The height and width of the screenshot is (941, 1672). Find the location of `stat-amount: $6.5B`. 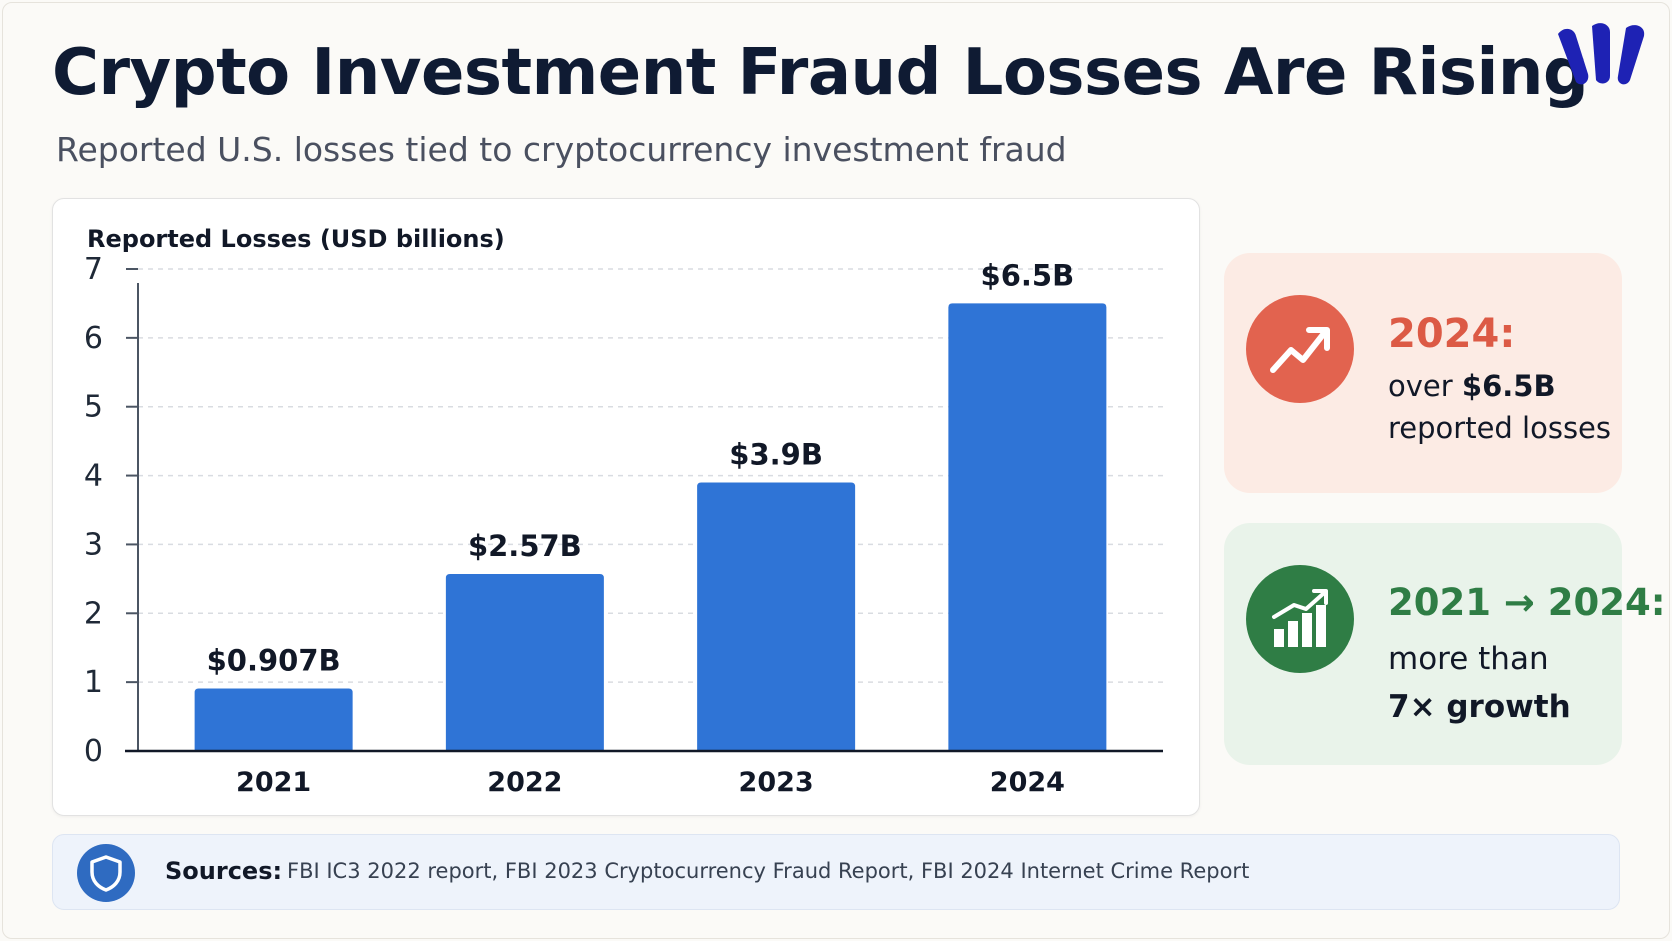

stat-amount: $6.5B is located at coordinates (1508, 386).